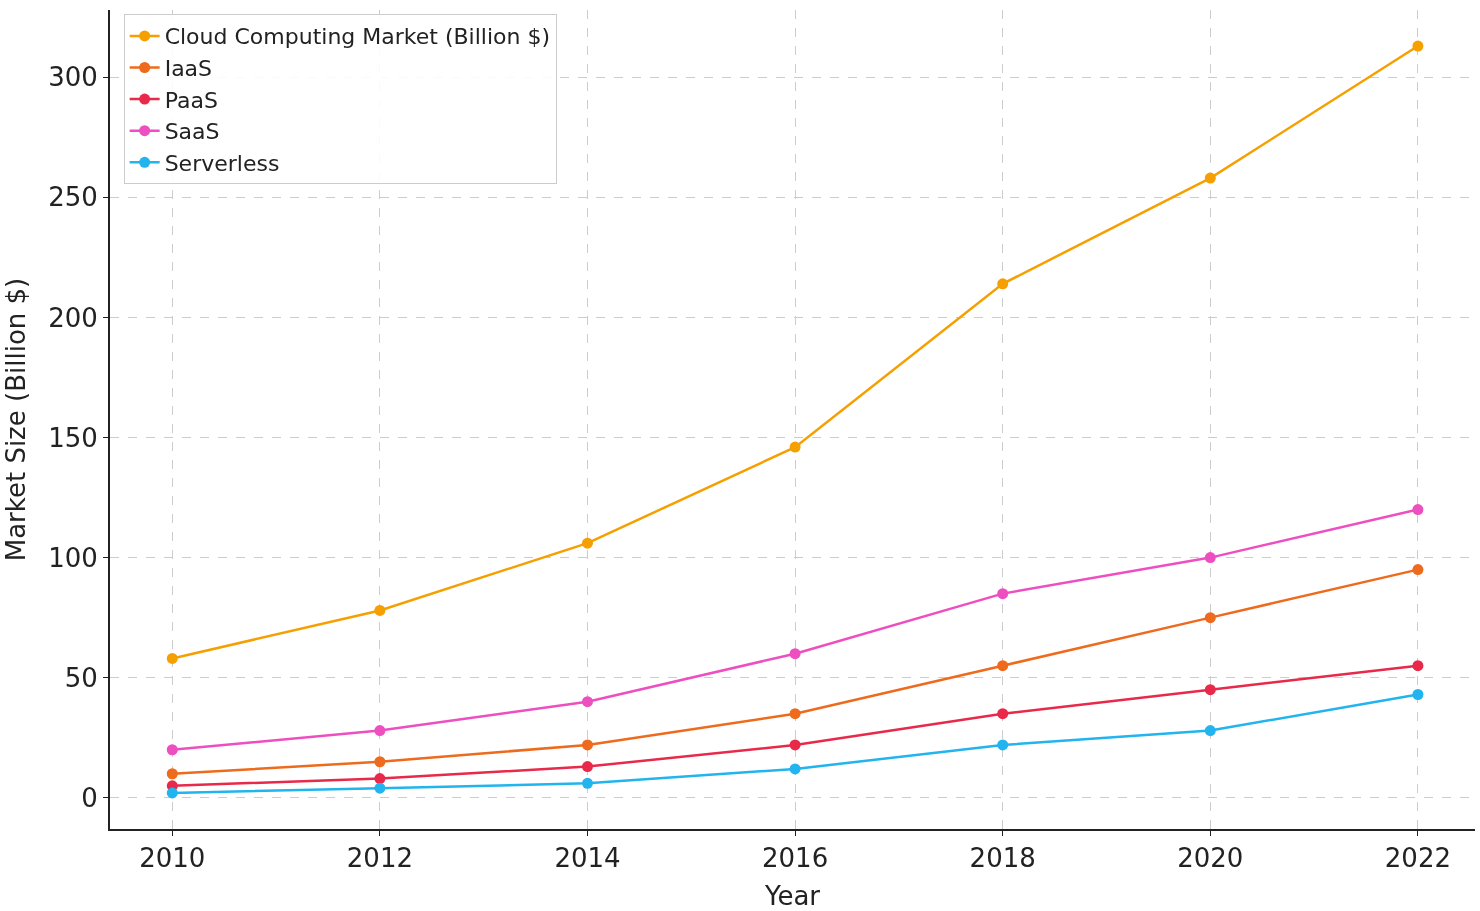 This screenshot has height=911, width=1480. Describe the element at coordinates (587, 858) in the screenshot. I see `x-tick-label: 2014` at that location.